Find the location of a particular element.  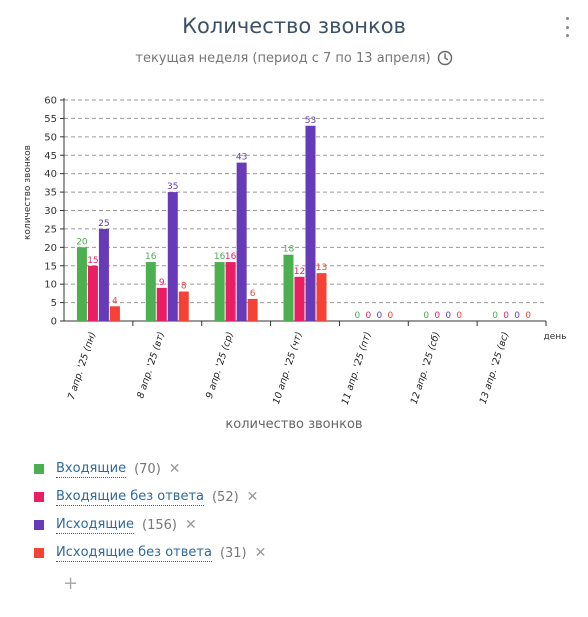

data-label: 15 is located at coordinates (92, 261).